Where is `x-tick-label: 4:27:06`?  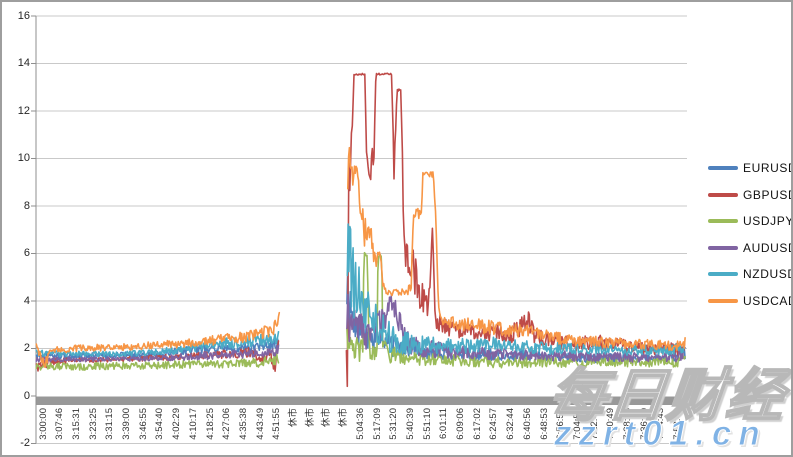 x-tick-label: 4:27:06 is located at coordinates (227, 424).